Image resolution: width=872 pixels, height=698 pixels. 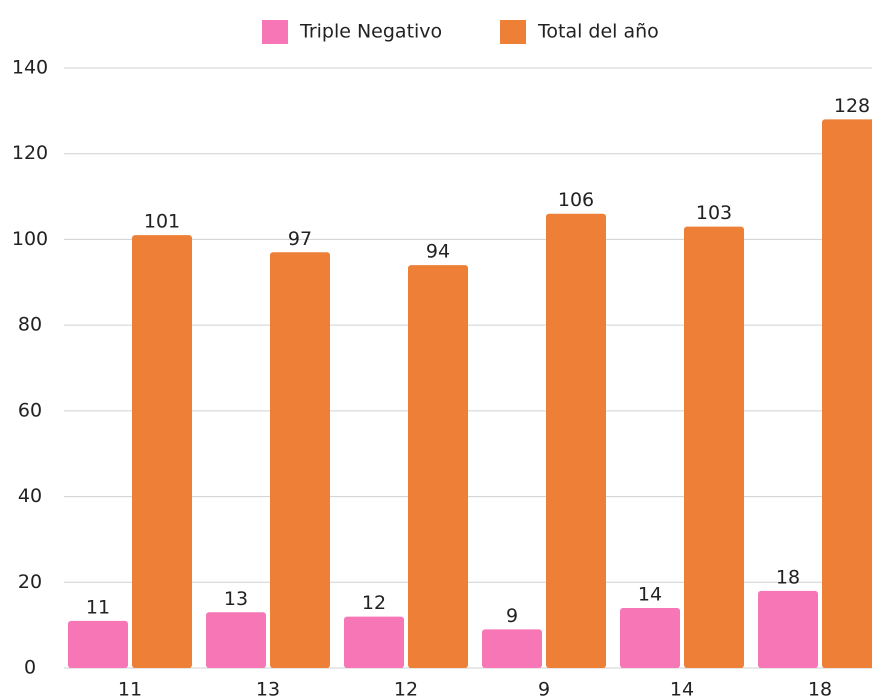 What do you see at coordinates (30, 239) in the screenshot?
I see `y-tick-label: 100` at bounding box center [30, 239].